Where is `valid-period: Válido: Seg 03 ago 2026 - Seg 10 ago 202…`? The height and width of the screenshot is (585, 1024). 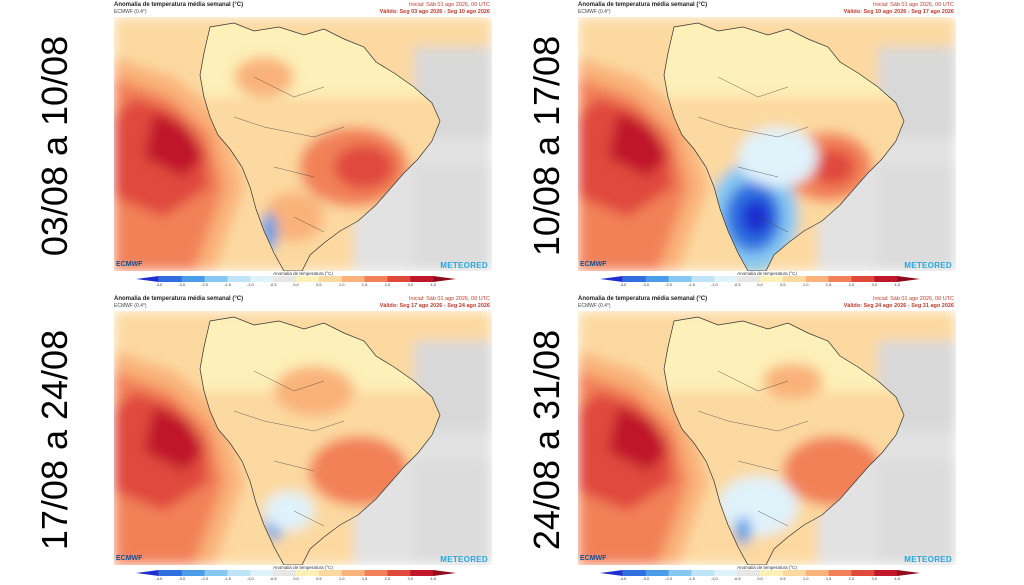
valid-period: Válido: Seg 03 ago 2026 - Seg 10 ago 202… is located at coordinates (434, 12).